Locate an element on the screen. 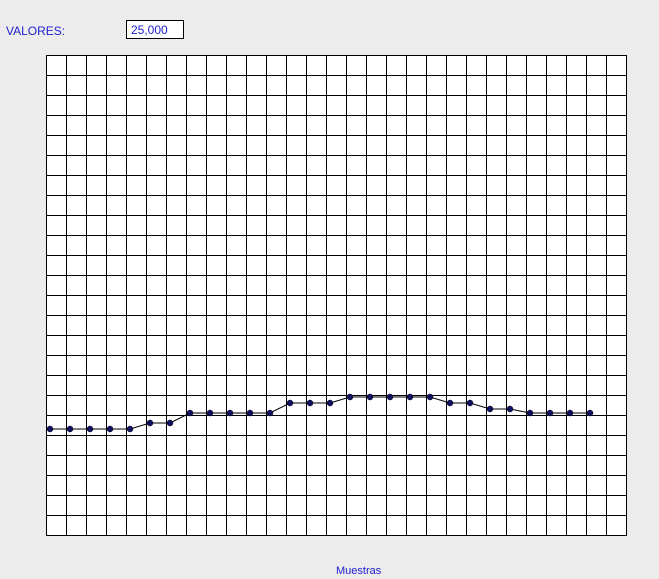  series-line is located at coordinates (320, 413).